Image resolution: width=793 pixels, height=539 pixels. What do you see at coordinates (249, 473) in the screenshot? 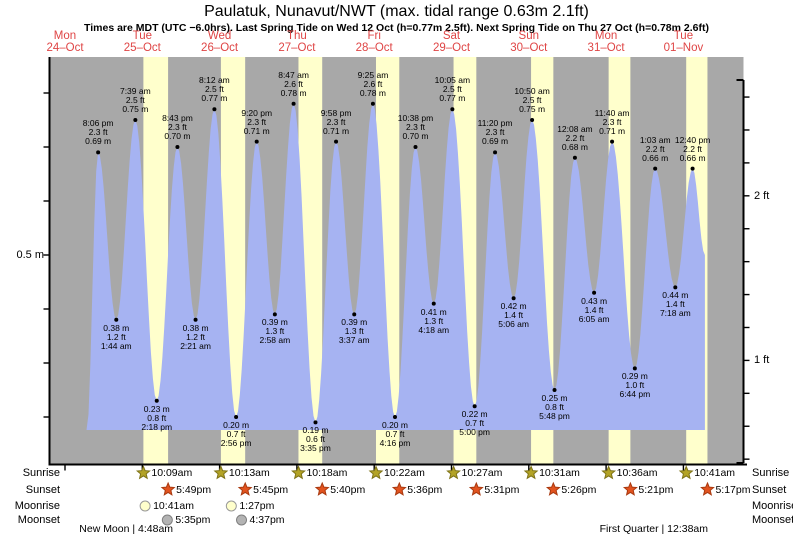
I see `sunrise-time: 10:13am` at bounding box center [249, 473].